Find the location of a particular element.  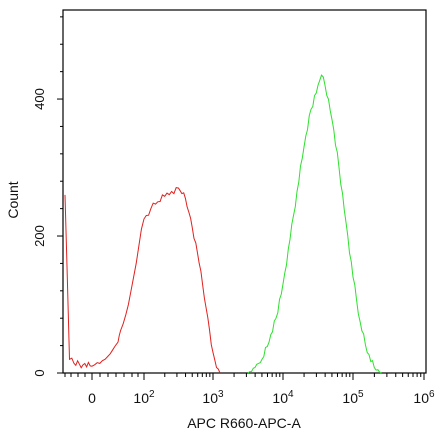

x-tick-label: 10⁶ is located at coordinates (424, 397).